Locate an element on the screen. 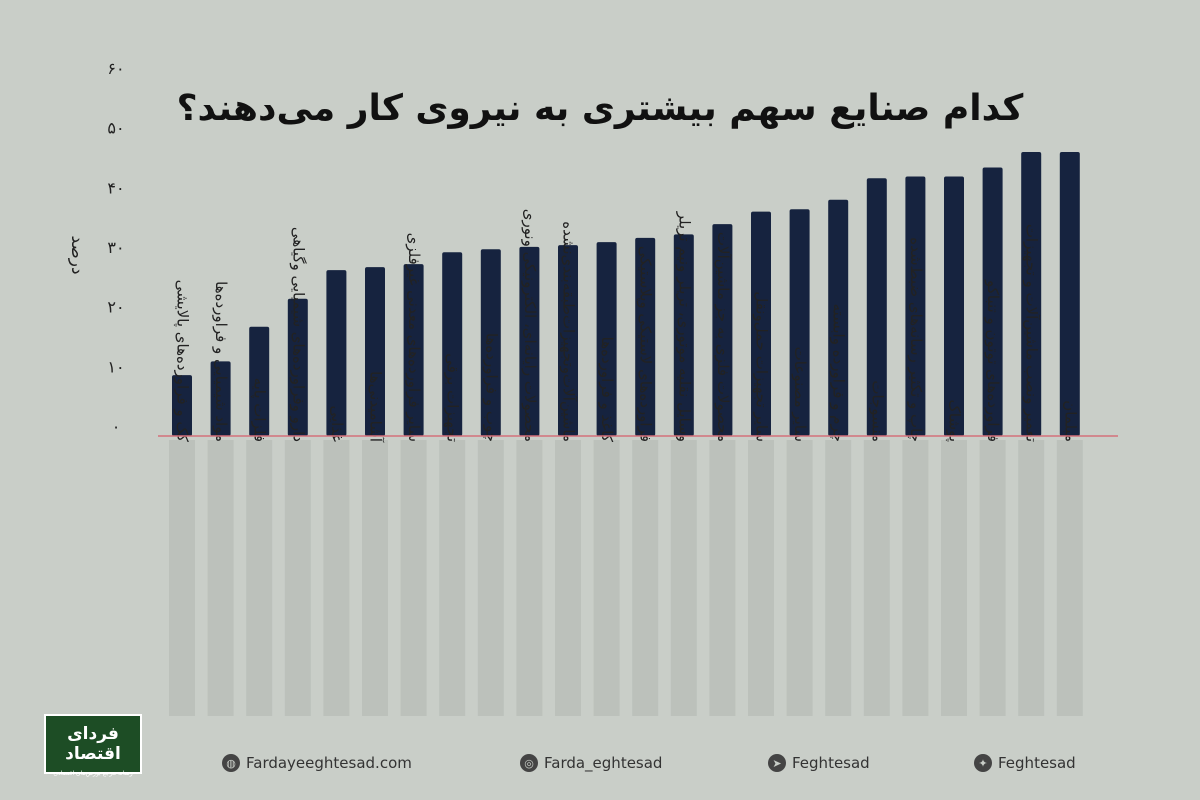 The height and width of the screenshot is (800, 1200). category-label: آشامیدنی‌ها is located at coordinates (376, 407).